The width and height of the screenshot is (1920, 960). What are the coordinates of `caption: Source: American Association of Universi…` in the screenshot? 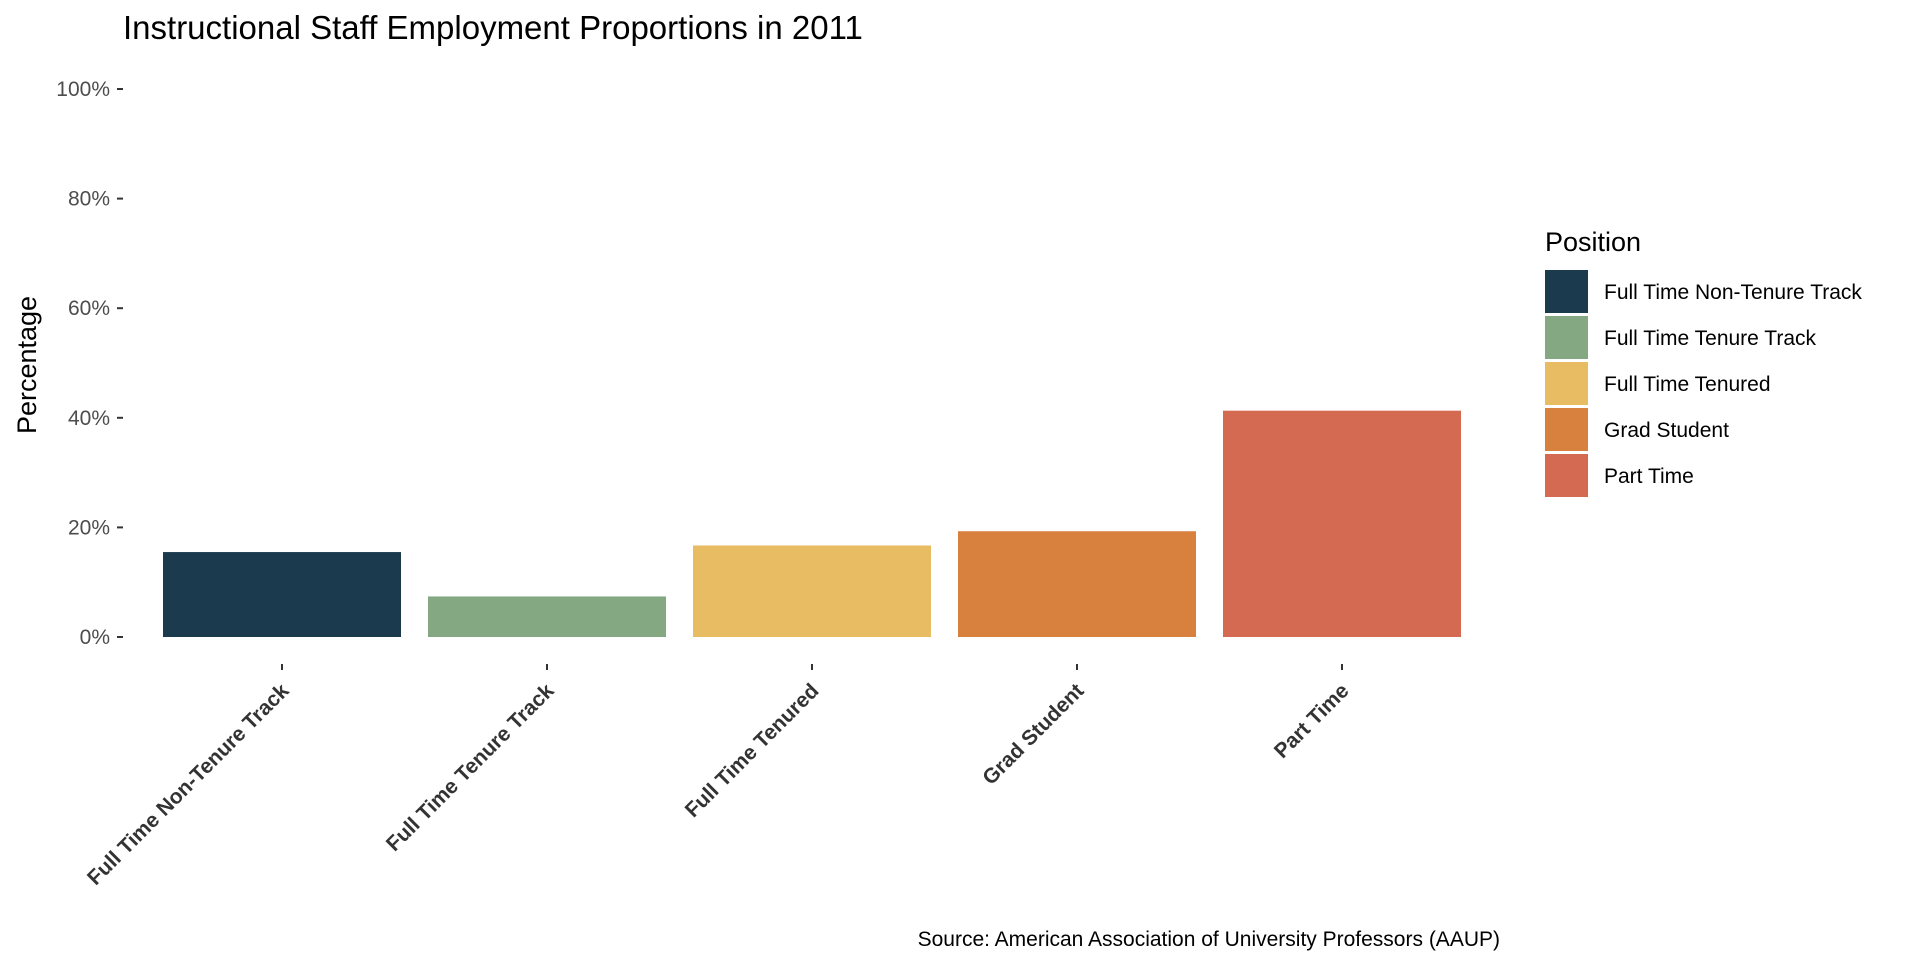 It's located at (1209, 939).